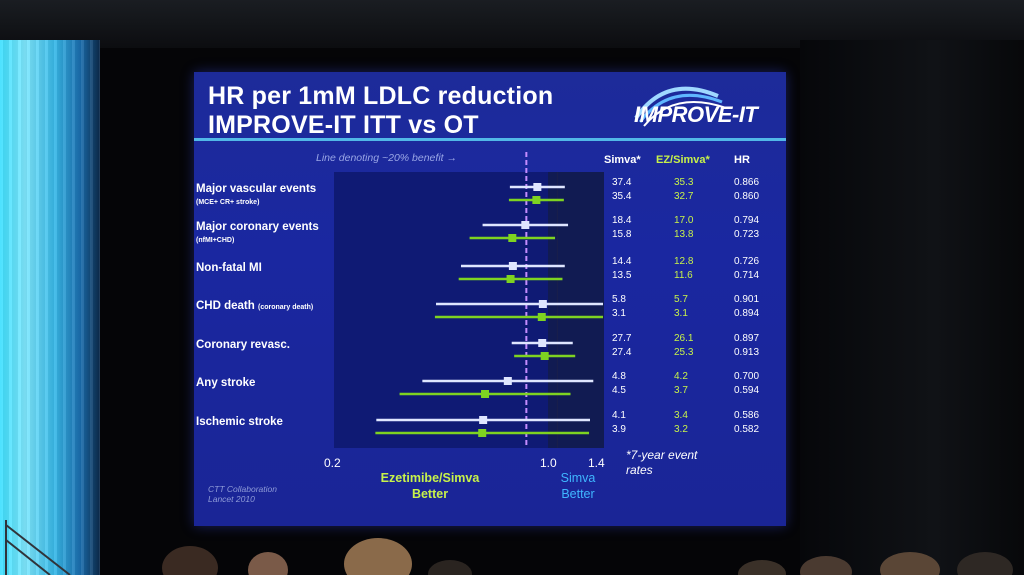  Describe the element at coordinates (229, 268) in the screenshot. I see `row-label-2: Non-fatal MI` at that location.